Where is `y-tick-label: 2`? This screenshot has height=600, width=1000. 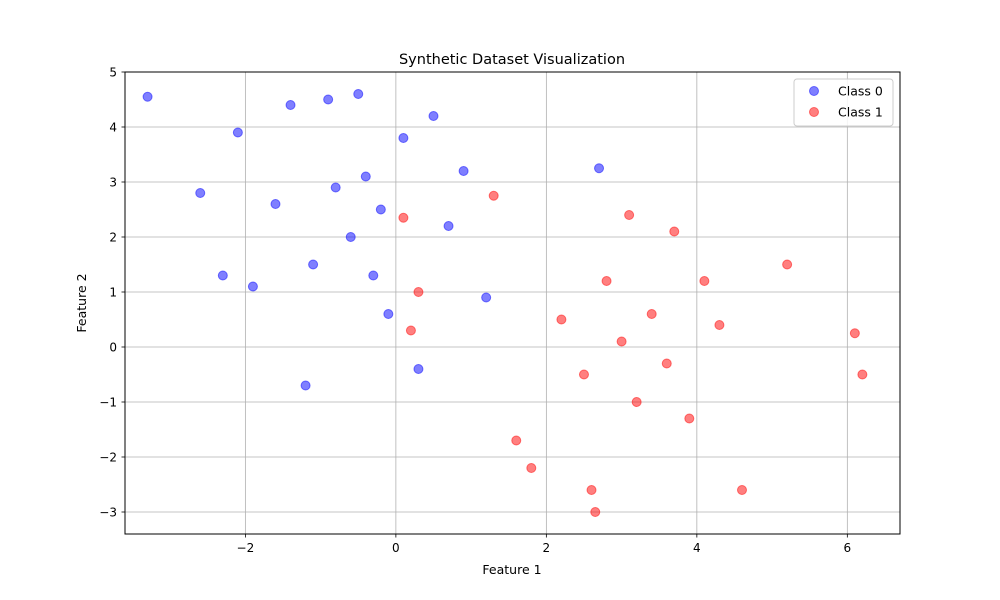
y-tick-label: 2 is located at coordinates (113, 238).